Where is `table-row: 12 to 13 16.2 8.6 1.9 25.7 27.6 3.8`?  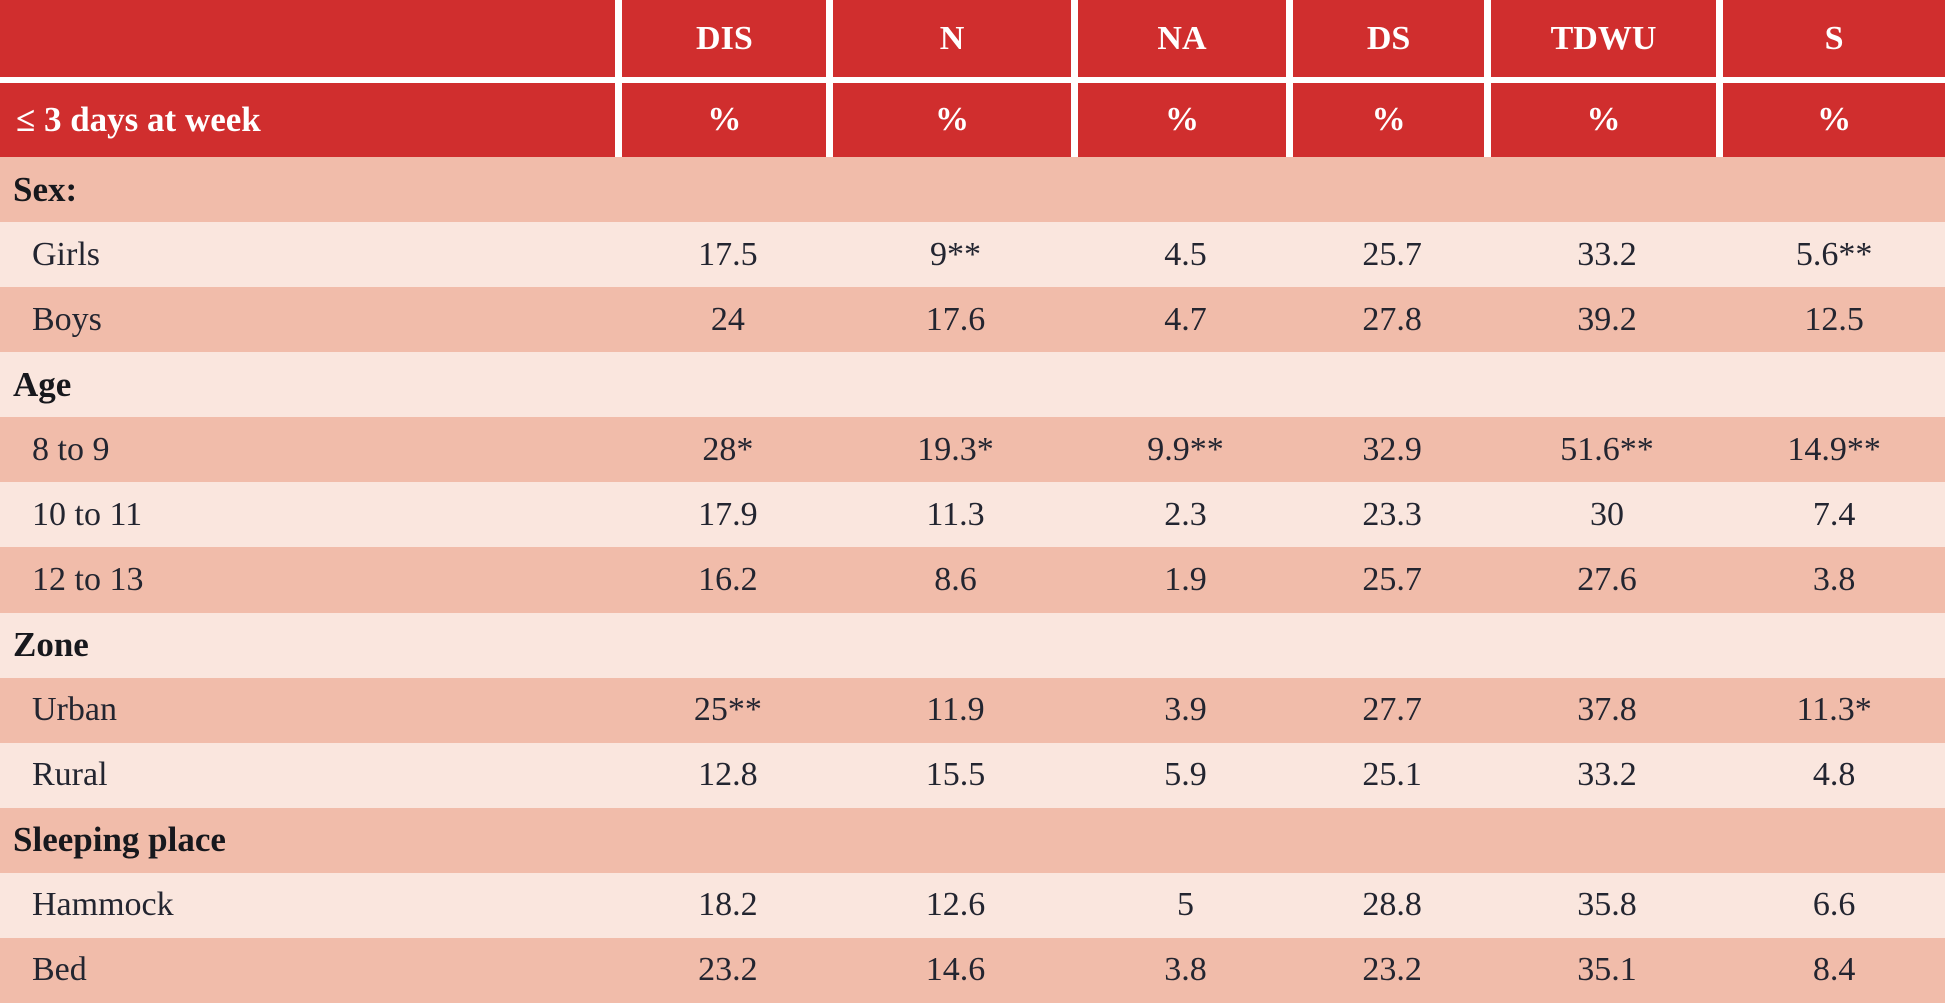
table-row: 12 to 13 16.2 8.6 1.9 25.7 27.6 3.8 is located at coordinates (972, 580).